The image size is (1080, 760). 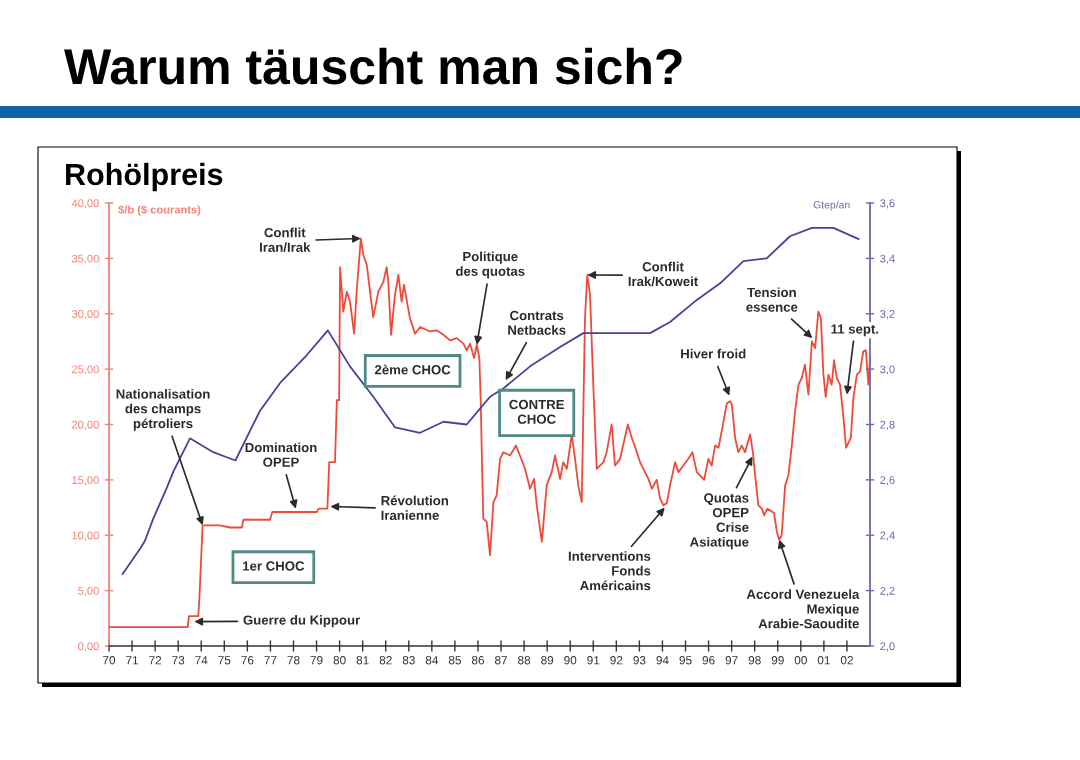 What do you see at coordinates (132, 660) in the screenshot?
I see `x-tick-label: 71` at bounding box center [132, 660].